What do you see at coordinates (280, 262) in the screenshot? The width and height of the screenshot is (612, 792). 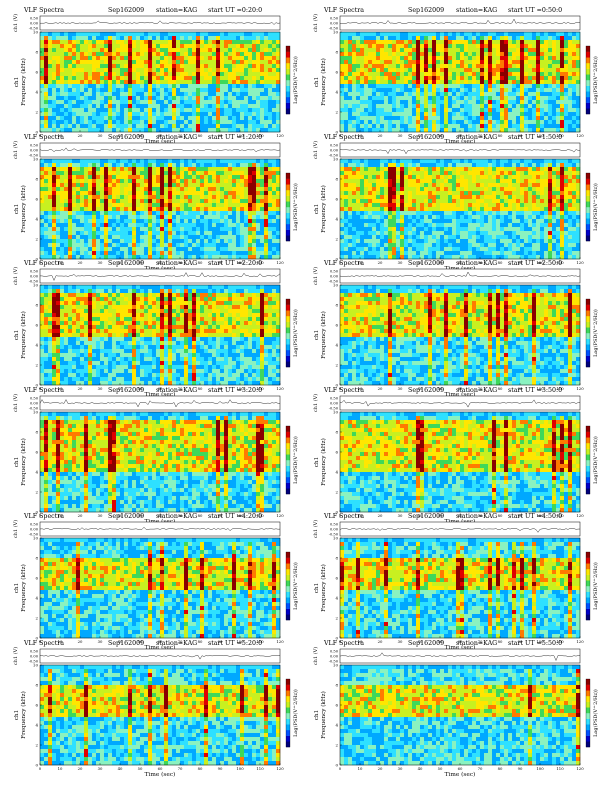 I see `time-tick-label: 120` at bounding box center [280, 262].